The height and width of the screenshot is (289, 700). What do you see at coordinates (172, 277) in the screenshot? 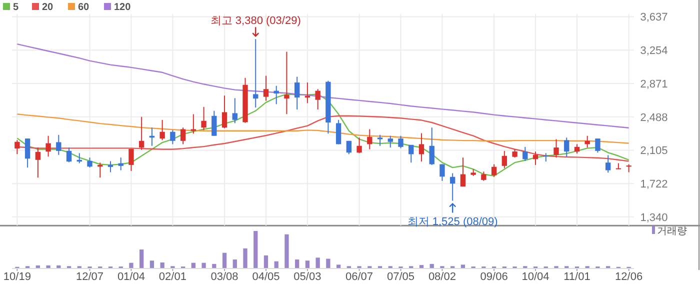
I see `x-tick-label: 02/01` at bounding box center [172, 277].